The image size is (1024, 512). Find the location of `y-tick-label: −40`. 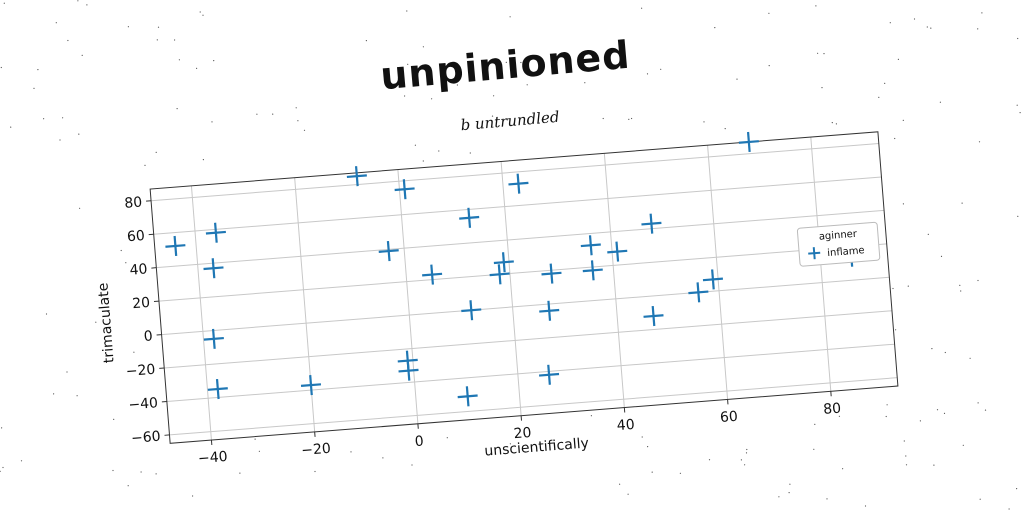

y-tick-label: −40 is located at coordinates (143, 404).